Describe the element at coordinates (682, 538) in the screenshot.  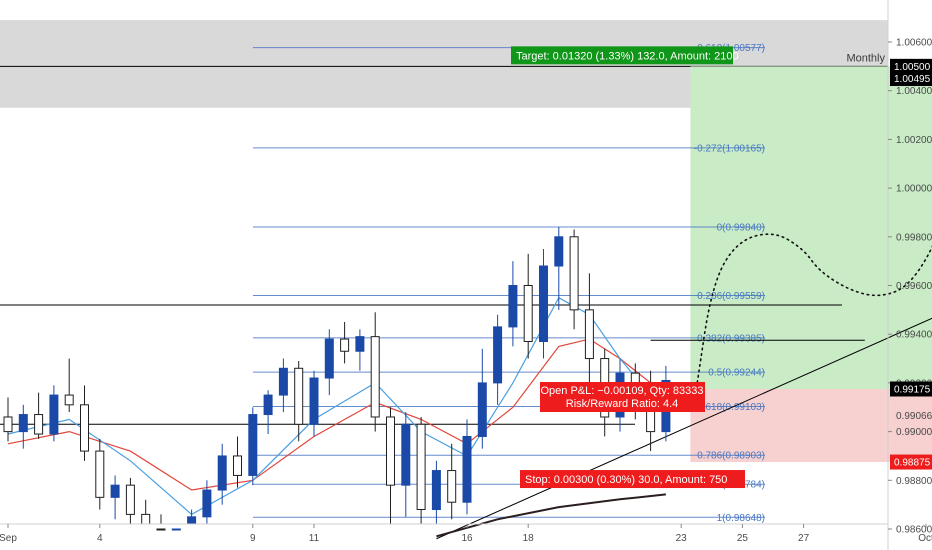
I see `time-tick-label: 23` at that location.